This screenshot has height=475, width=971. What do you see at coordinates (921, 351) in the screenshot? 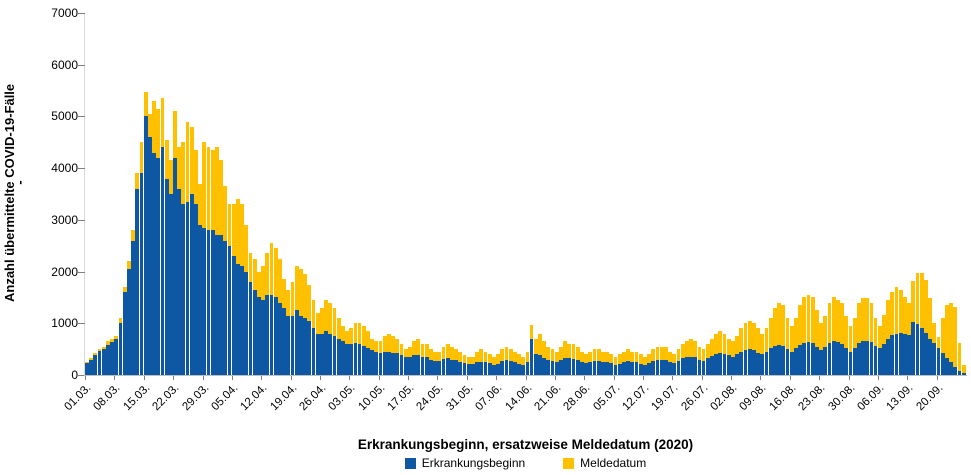
I see `bar-2020-09-16-erkrankungsbeginn` at bounding box center [921, 351].